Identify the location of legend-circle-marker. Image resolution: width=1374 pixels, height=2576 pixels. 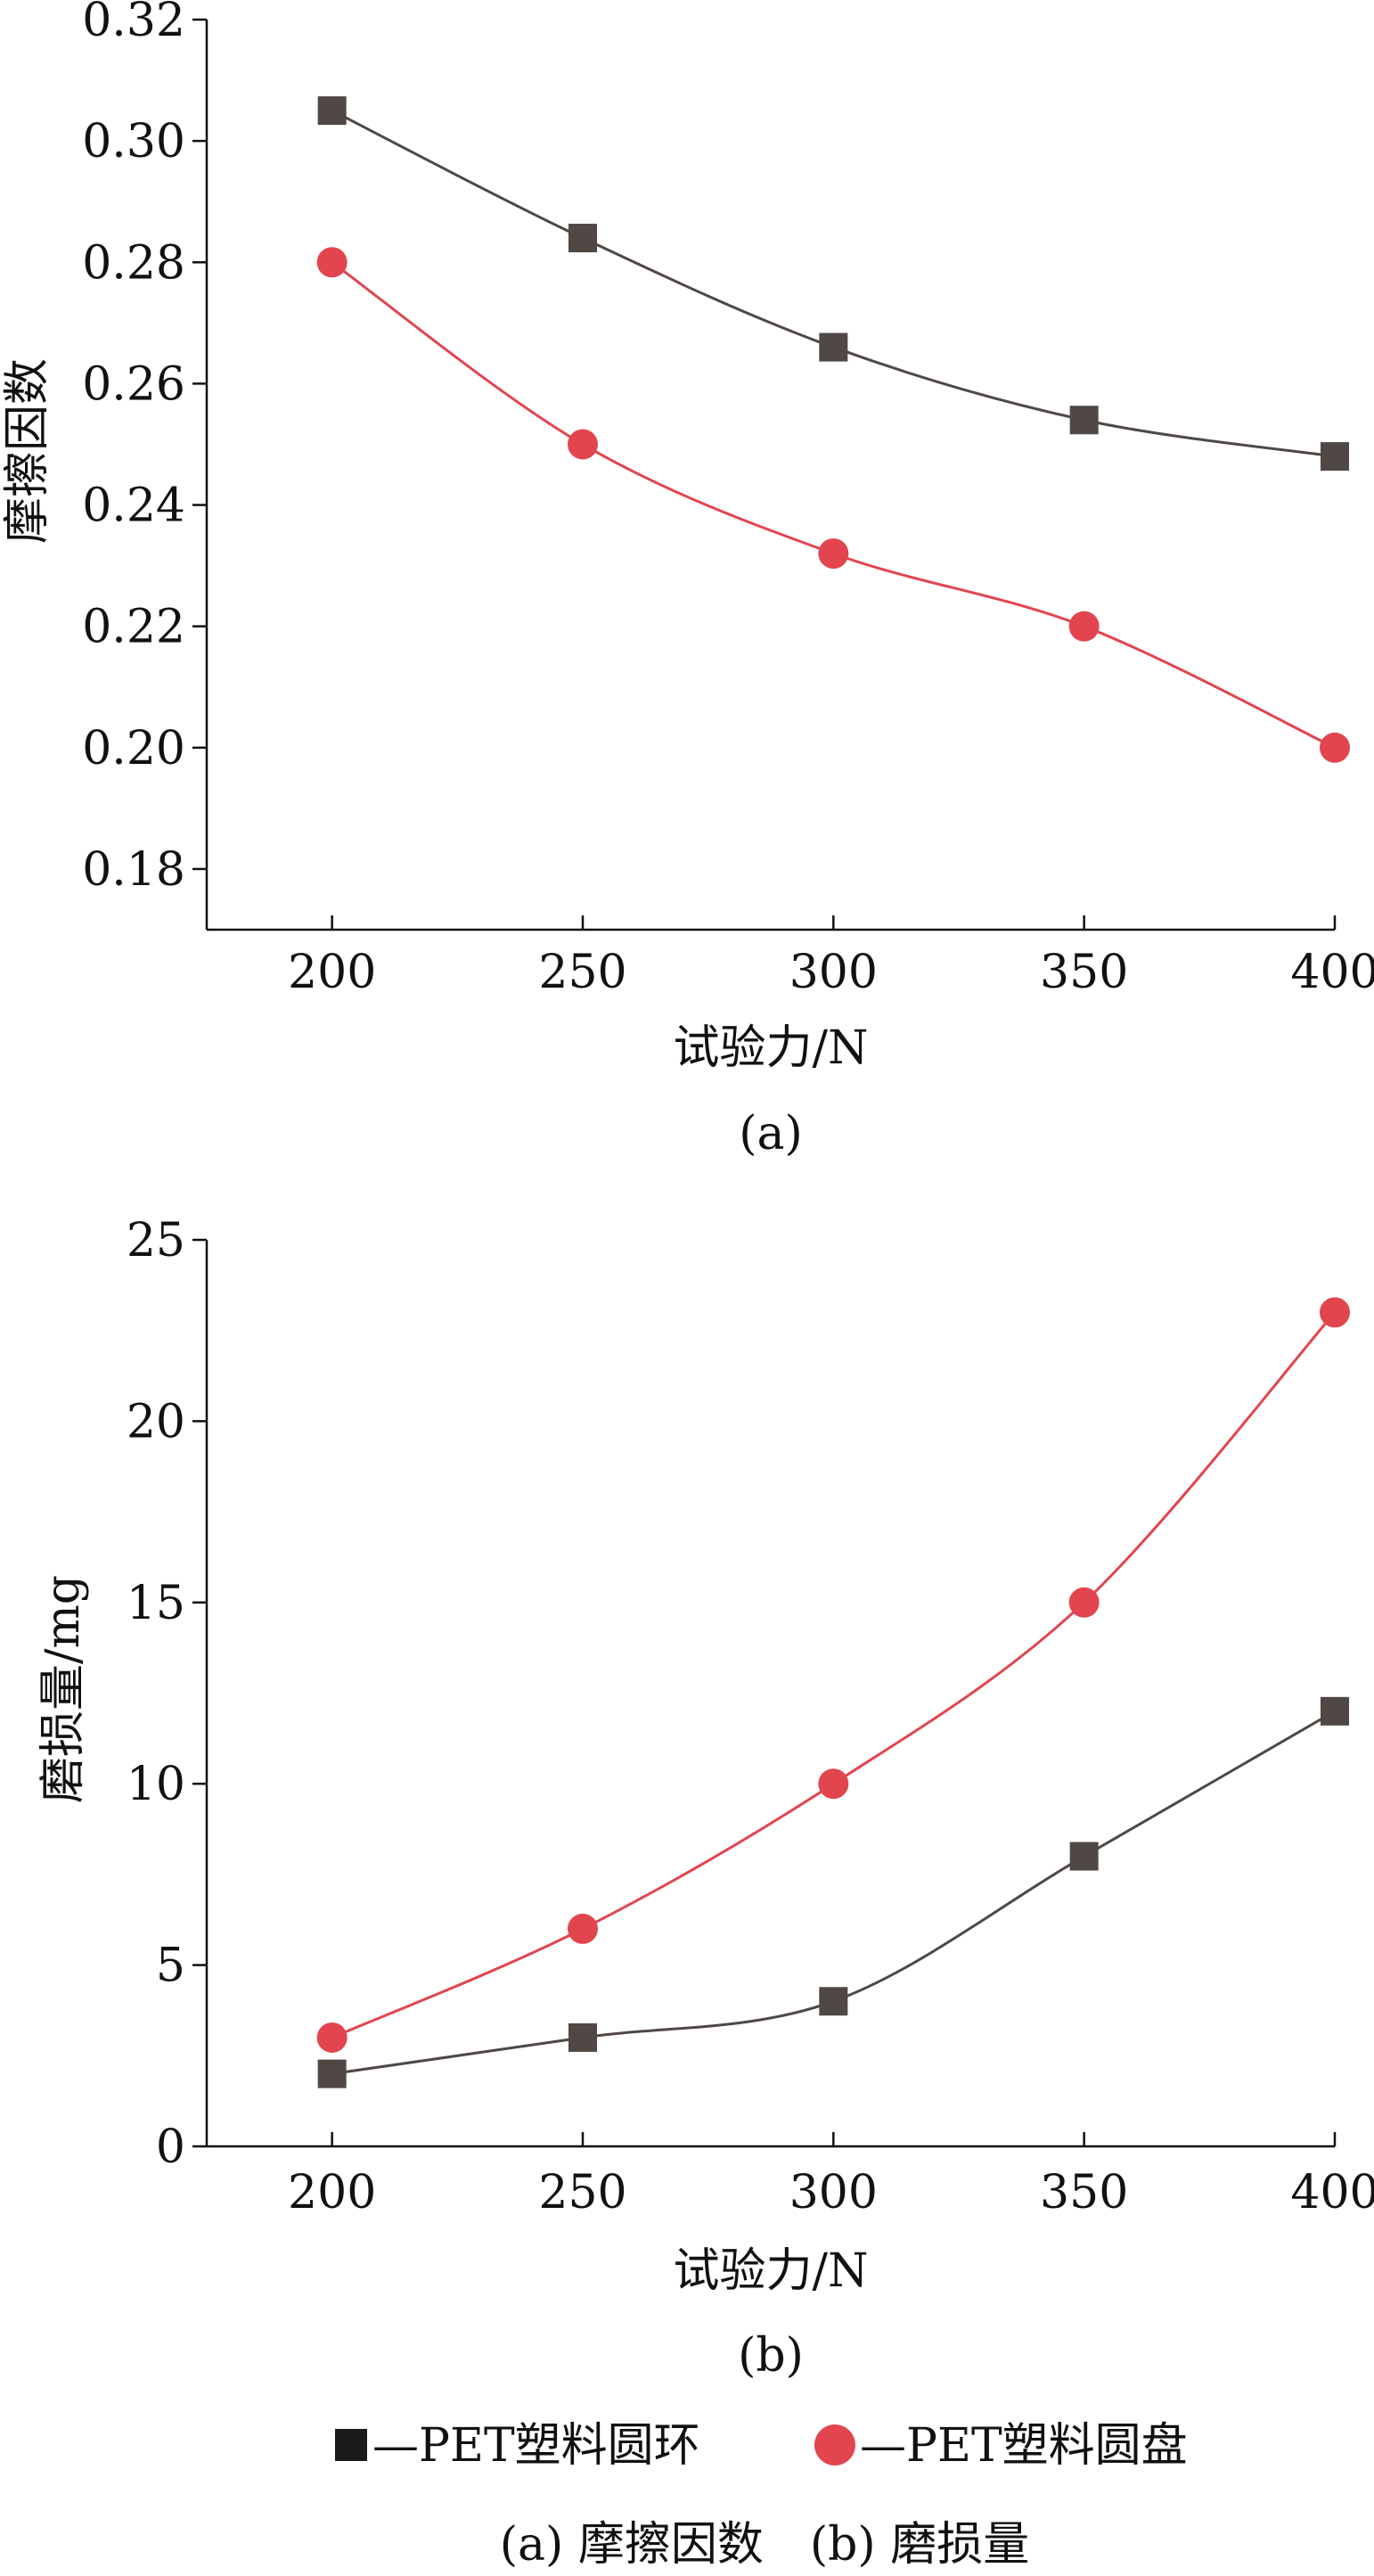
(835, 2444).